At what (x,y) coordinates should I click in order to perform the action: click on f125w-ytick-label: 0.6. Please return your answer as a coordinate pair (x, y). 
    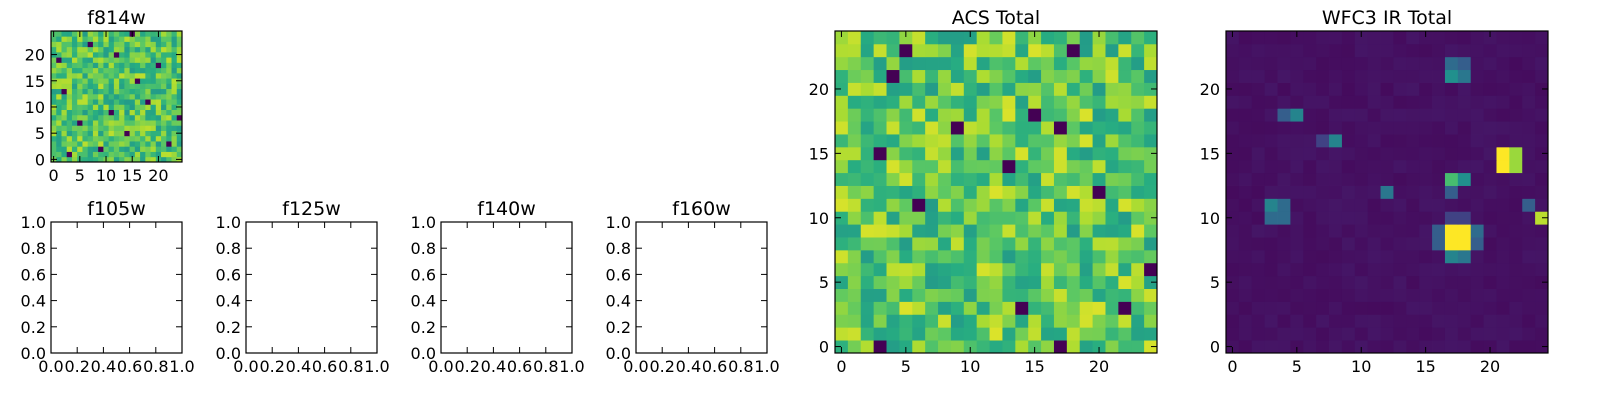
    Looking at the image, I should click on (228, 274).